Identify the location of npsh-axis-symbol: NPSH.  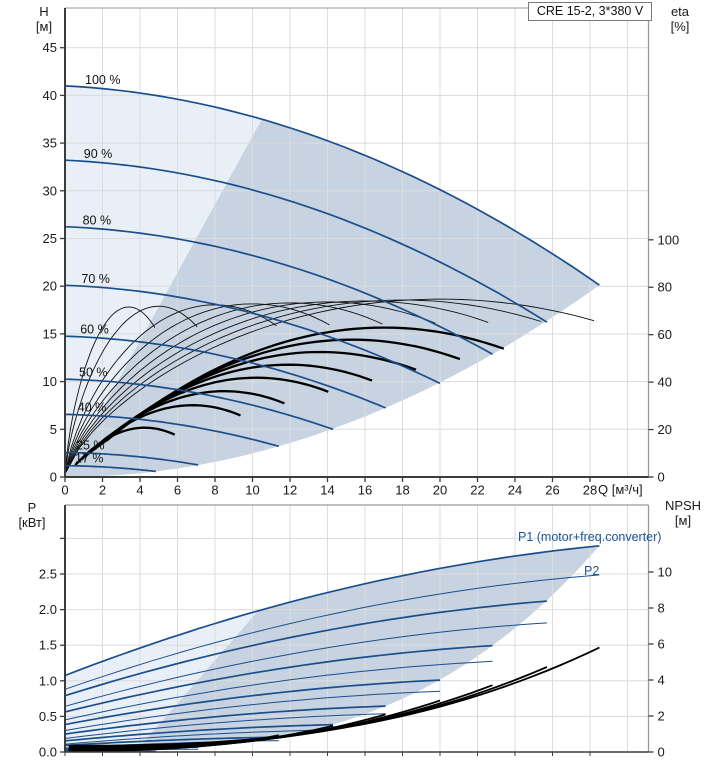
(683, 505).